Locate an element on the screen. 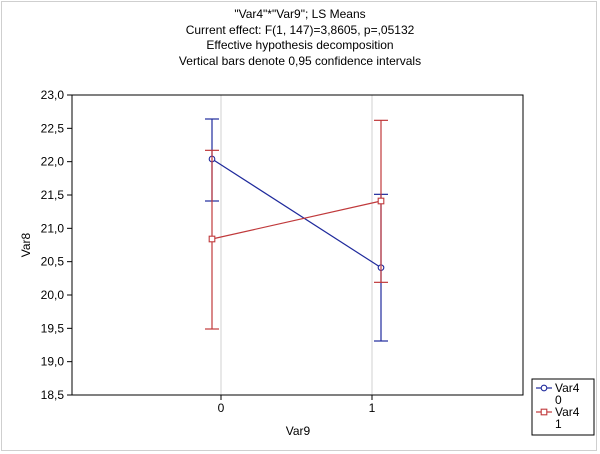 Image resolution: width=600 pixels, height=454 pixels. x-tick-label: 1 is located at coordinates (372, 408).